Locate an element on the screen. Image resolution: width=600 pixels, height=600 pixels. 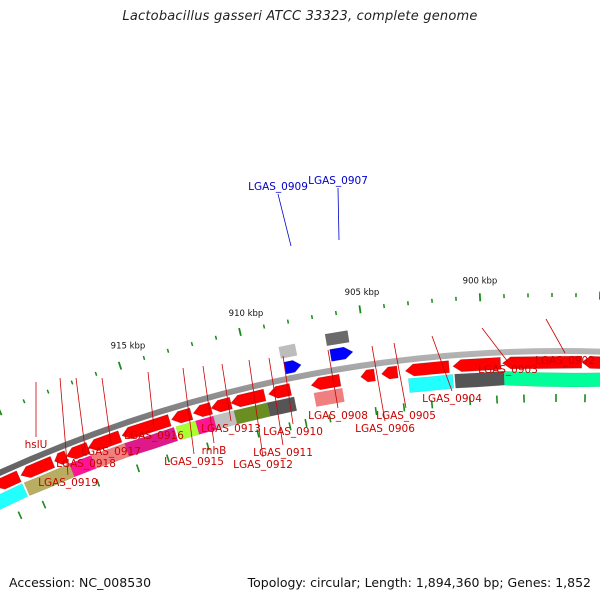
gene-label-rnhb: rnhB is located at coordinates (214, 451).